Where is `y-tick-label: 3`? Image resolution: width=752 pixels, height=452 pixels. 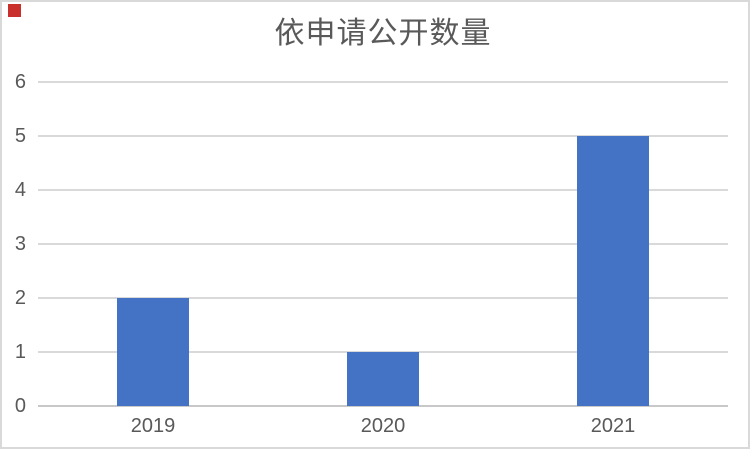 y-tick-label: 3 is located at coordinates (20, 244).